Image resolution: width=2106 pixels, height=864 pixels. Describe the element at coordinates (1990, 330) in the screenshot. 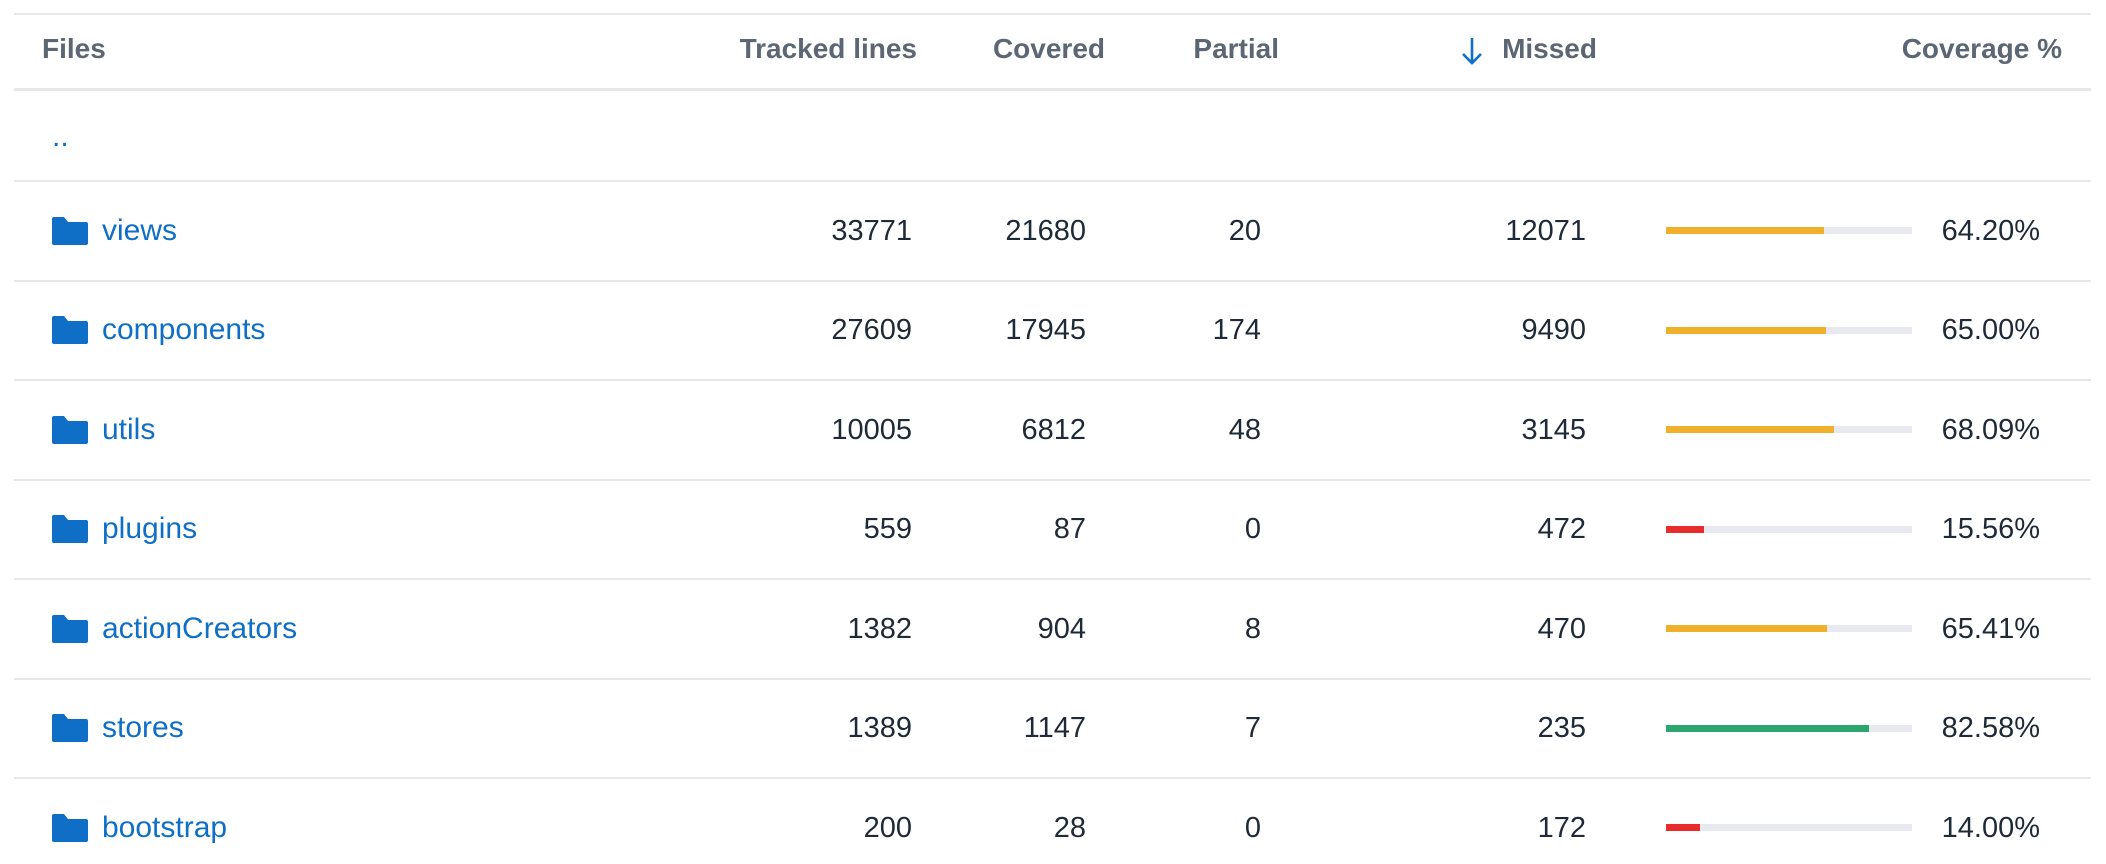

I see `coverage-percent: 65.00%` at that location.